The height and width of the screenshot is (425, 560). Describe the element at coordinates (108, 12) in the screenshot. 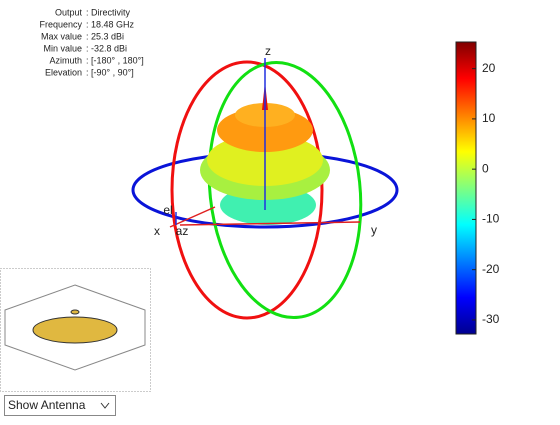

I see `info-value: : Directivity` at that location.